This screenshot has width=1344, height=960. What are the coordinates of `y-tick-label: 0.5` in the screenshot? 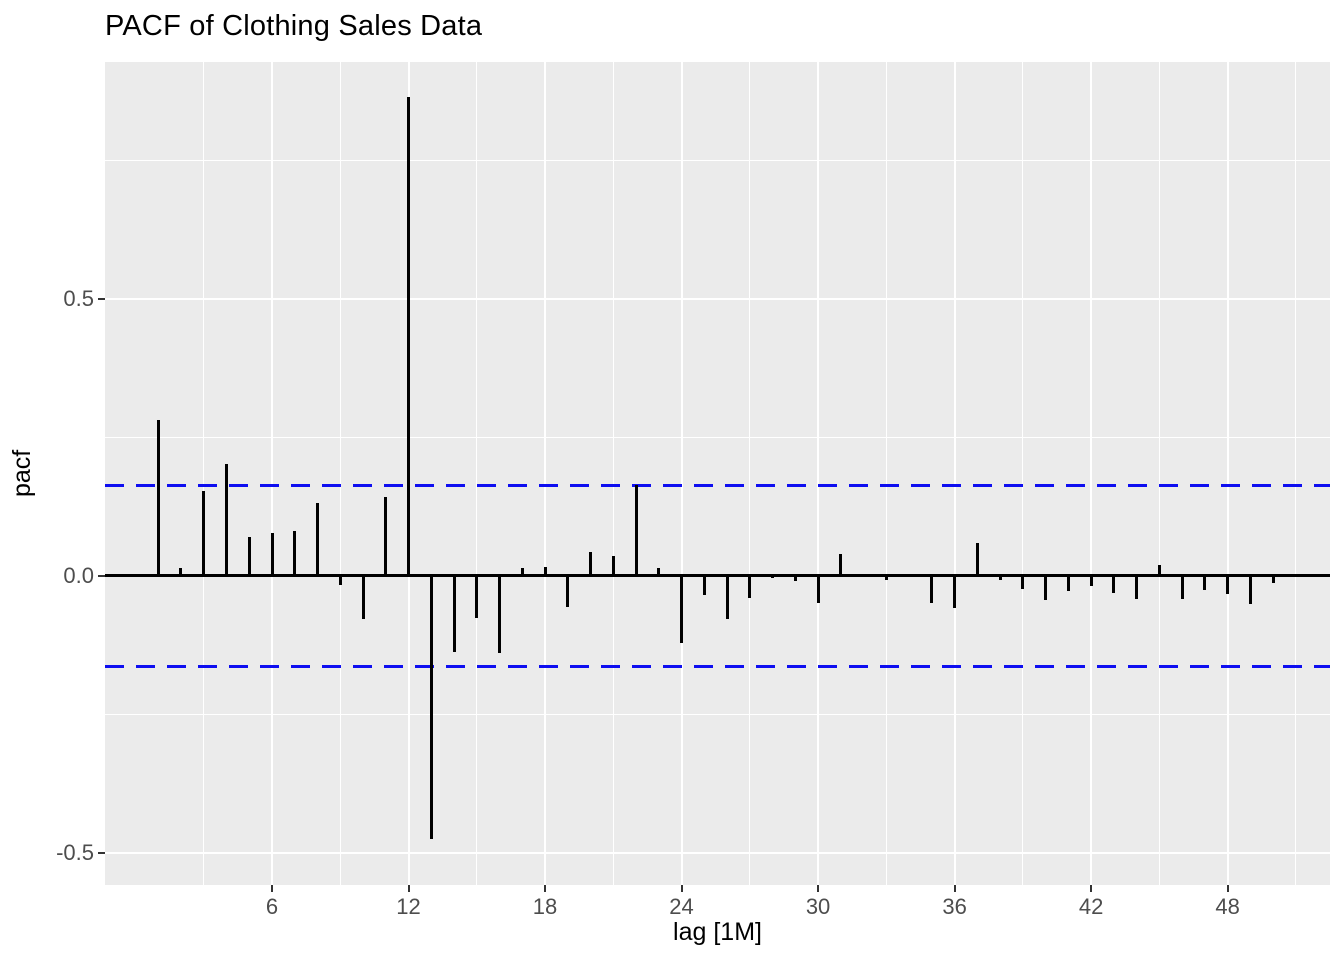 It's located at (78, 299).